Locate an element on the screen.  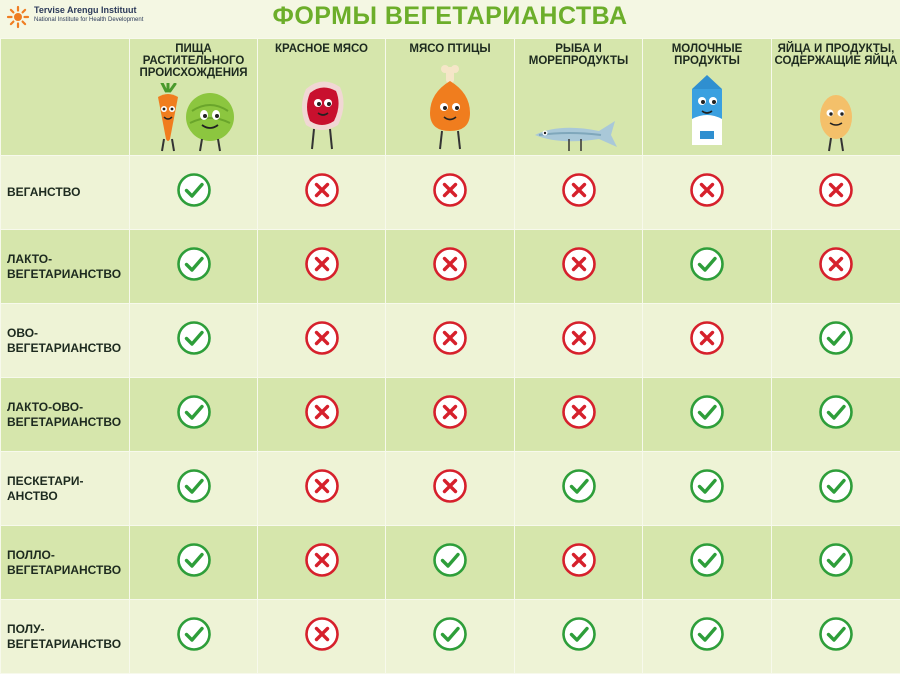
column-label: РЫБА И МОРЕПРОДУКТЫ is located at coordinates (578, 55).